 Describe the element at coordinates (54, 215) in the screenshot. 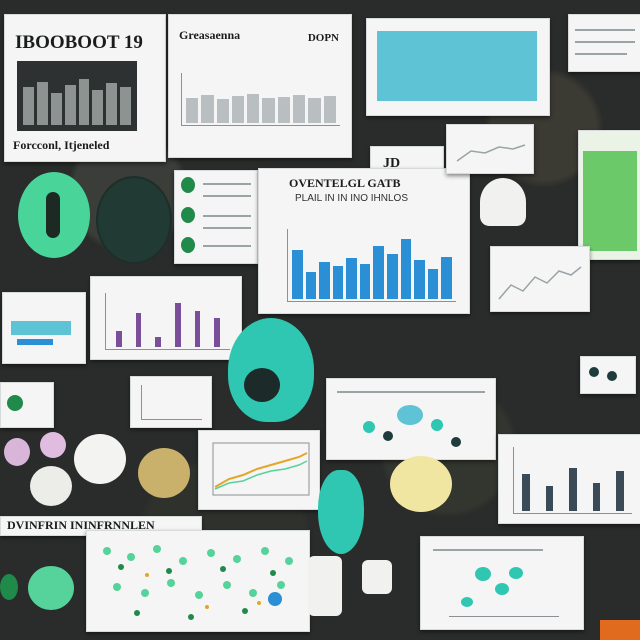

I see `green-blob-left` at that location.